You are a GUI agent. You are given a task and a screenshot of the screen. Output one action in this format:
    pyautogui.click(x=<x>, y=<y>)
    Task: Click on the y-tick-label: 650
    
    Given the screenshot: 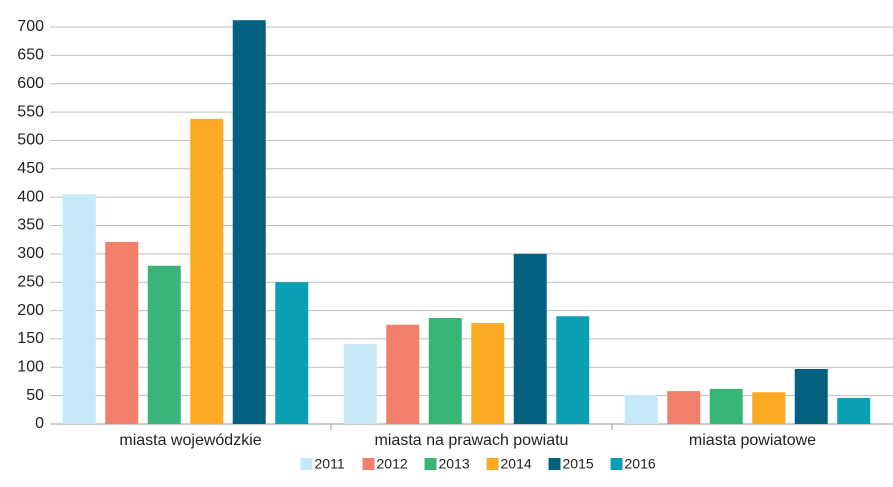 What is the action you would take?
    pyautogui.click(x=30, y=55)
    